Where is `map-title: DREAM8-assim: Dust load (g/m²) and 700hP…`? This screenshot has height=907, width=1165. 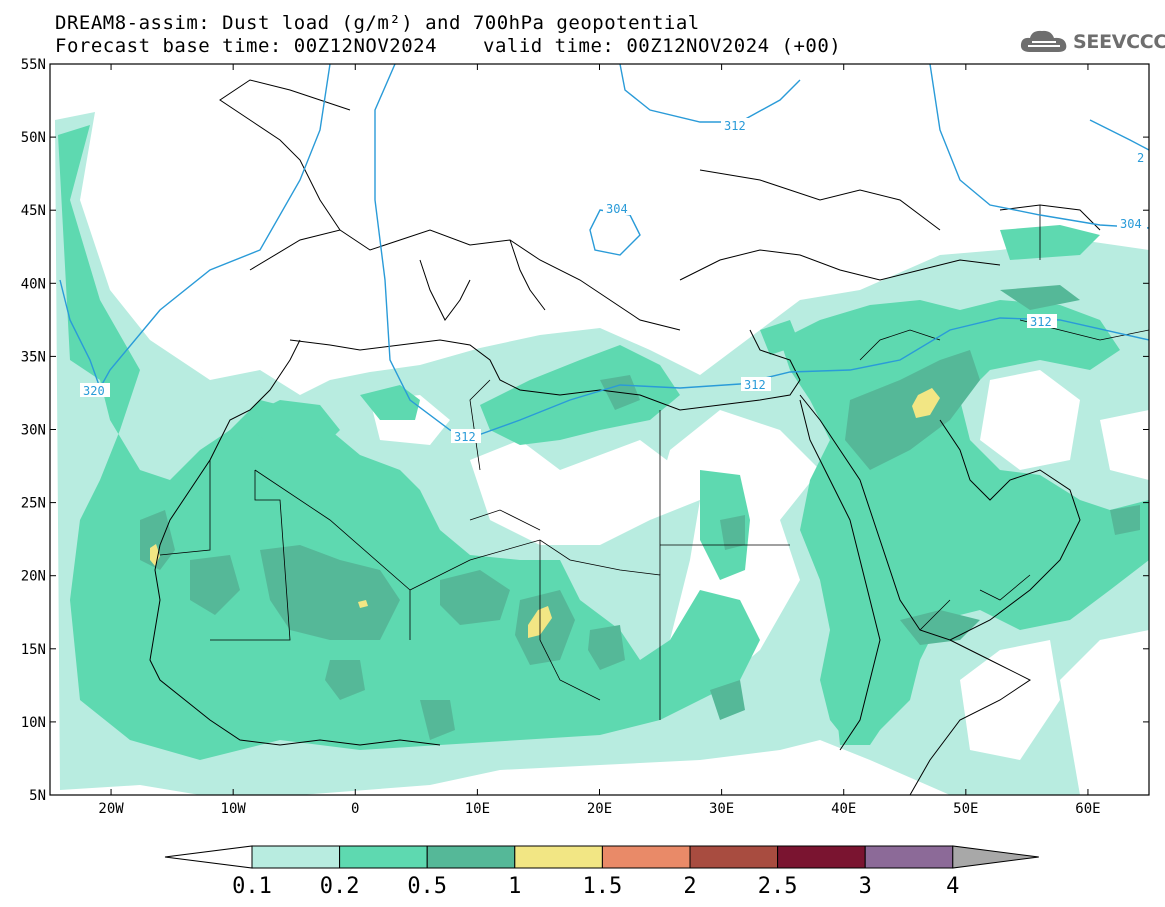 map-title: DREAM8-assim: Dust load (g/m²) and 700hP… is located at coordinates (377, 23).